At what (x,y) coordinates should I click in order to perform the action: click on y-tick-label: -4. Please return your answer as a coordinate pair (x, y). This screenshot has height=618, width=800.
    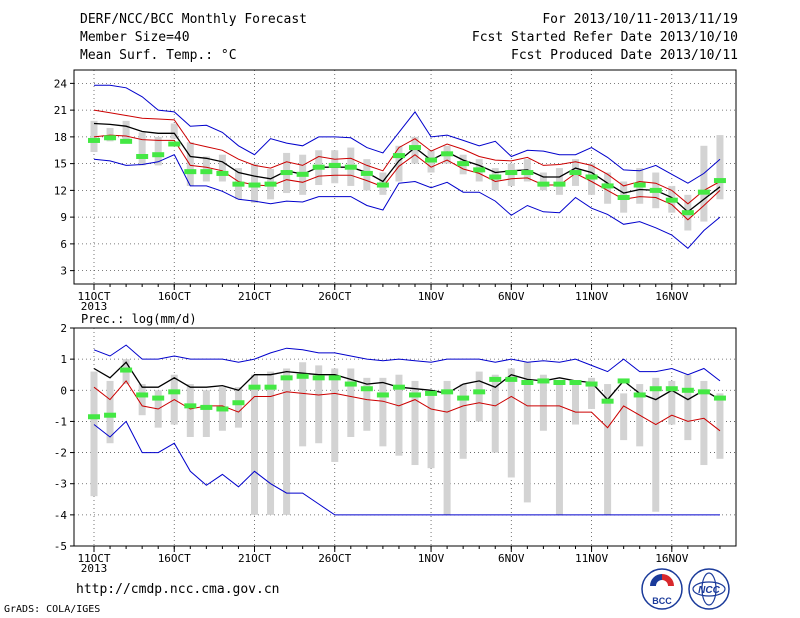
    Looking at the image, I should click on (61, 515).